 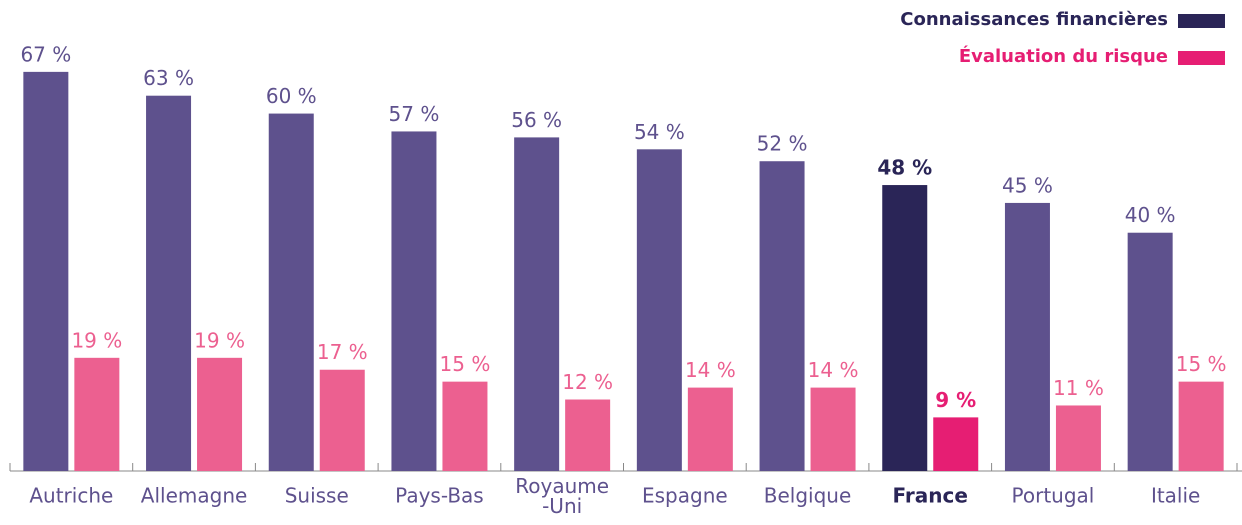 What do you see at coordinates (1027, 185) in the screenshot?
I see `value-label: 45 %` at bounding box center [1027, 185].